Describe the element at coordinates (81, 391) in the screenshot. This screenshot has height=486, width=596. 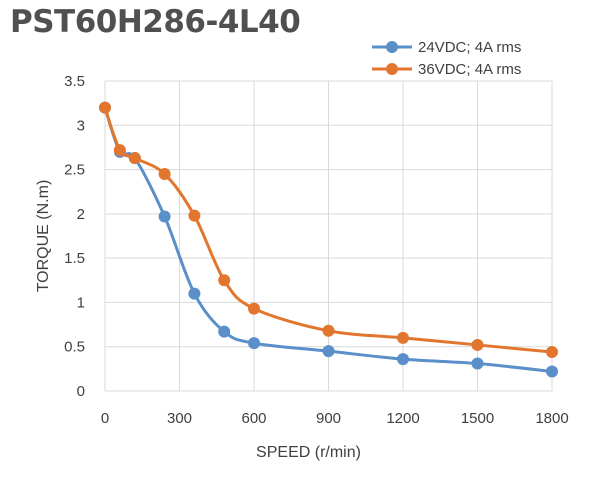
I see `y-tick-label: 0` at that location.